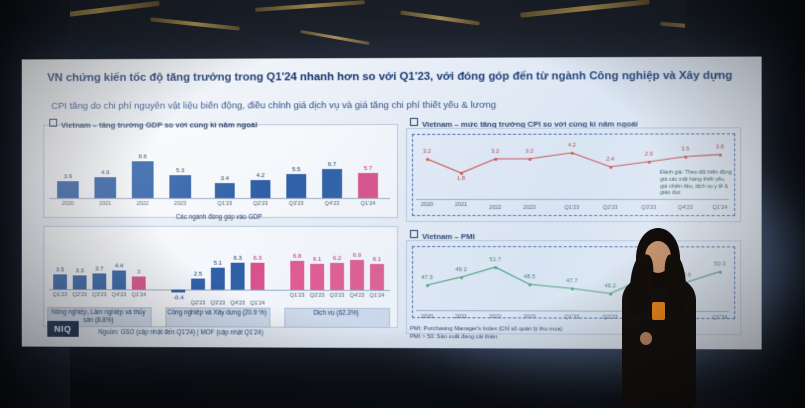 The image size is (805, 408). I want to click on pmi-value-label: 48.5, so click(529, 277).